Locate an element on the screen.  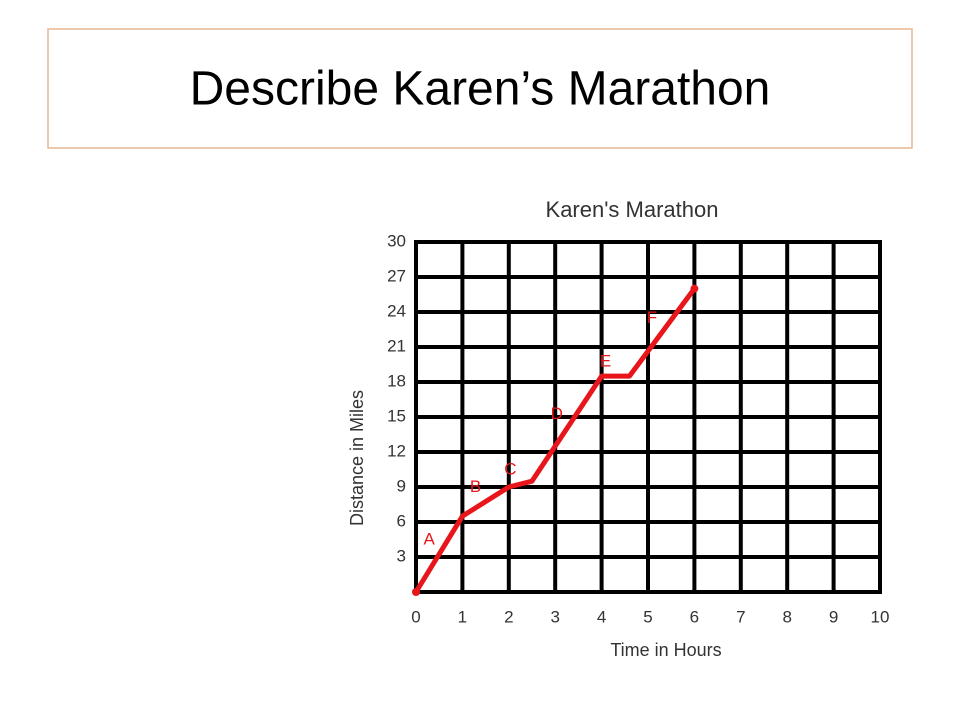
segment-label: C is located at coordinates (510, 469).